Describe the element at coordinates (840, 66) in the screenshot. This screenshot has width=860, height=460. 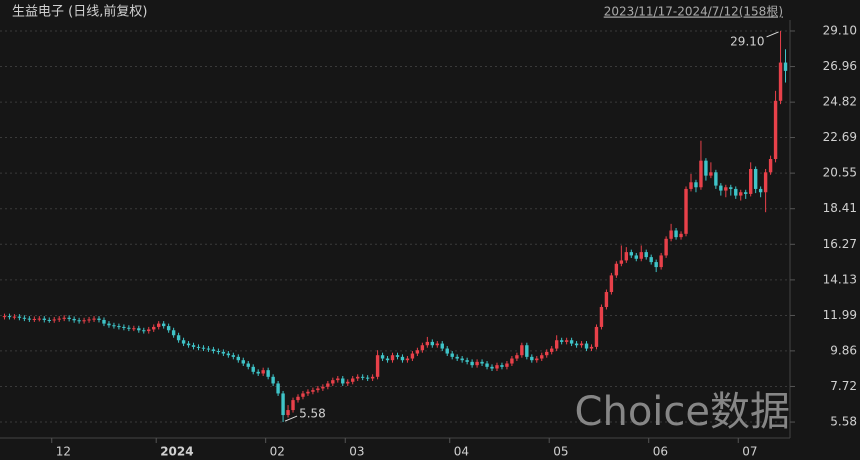
I see `y-tick-label: 26.96` at that location.